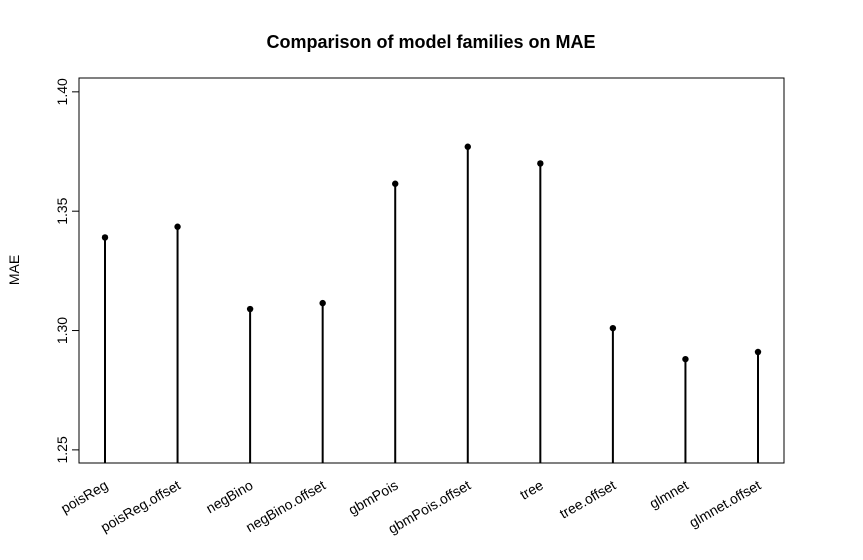  I want to click on y-tick-label: 1.40, so click(62, 91).